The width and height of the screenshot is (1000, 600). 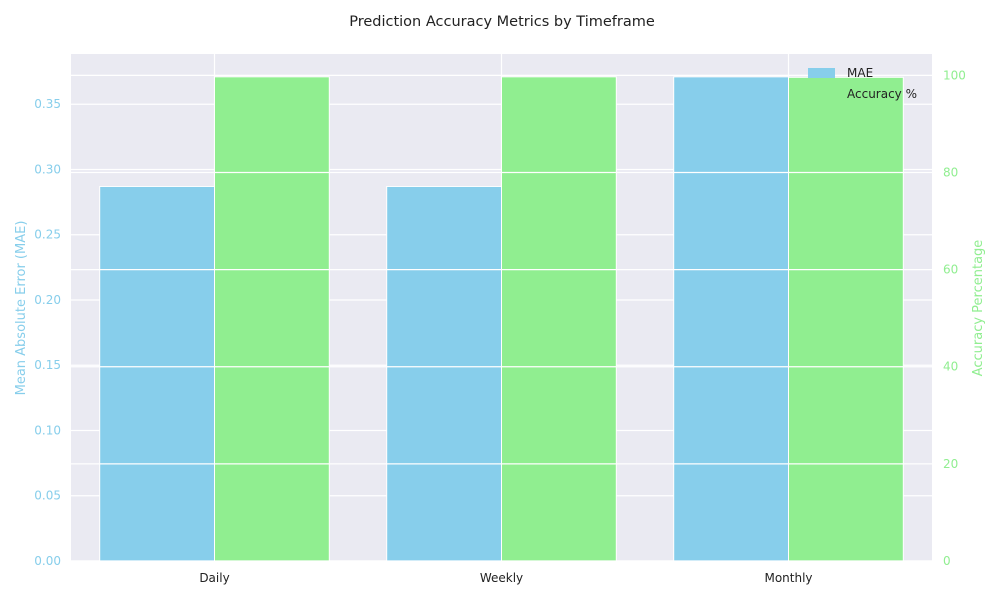 I want to click on bar-accuracy-daily, so click(x=272, y=319).